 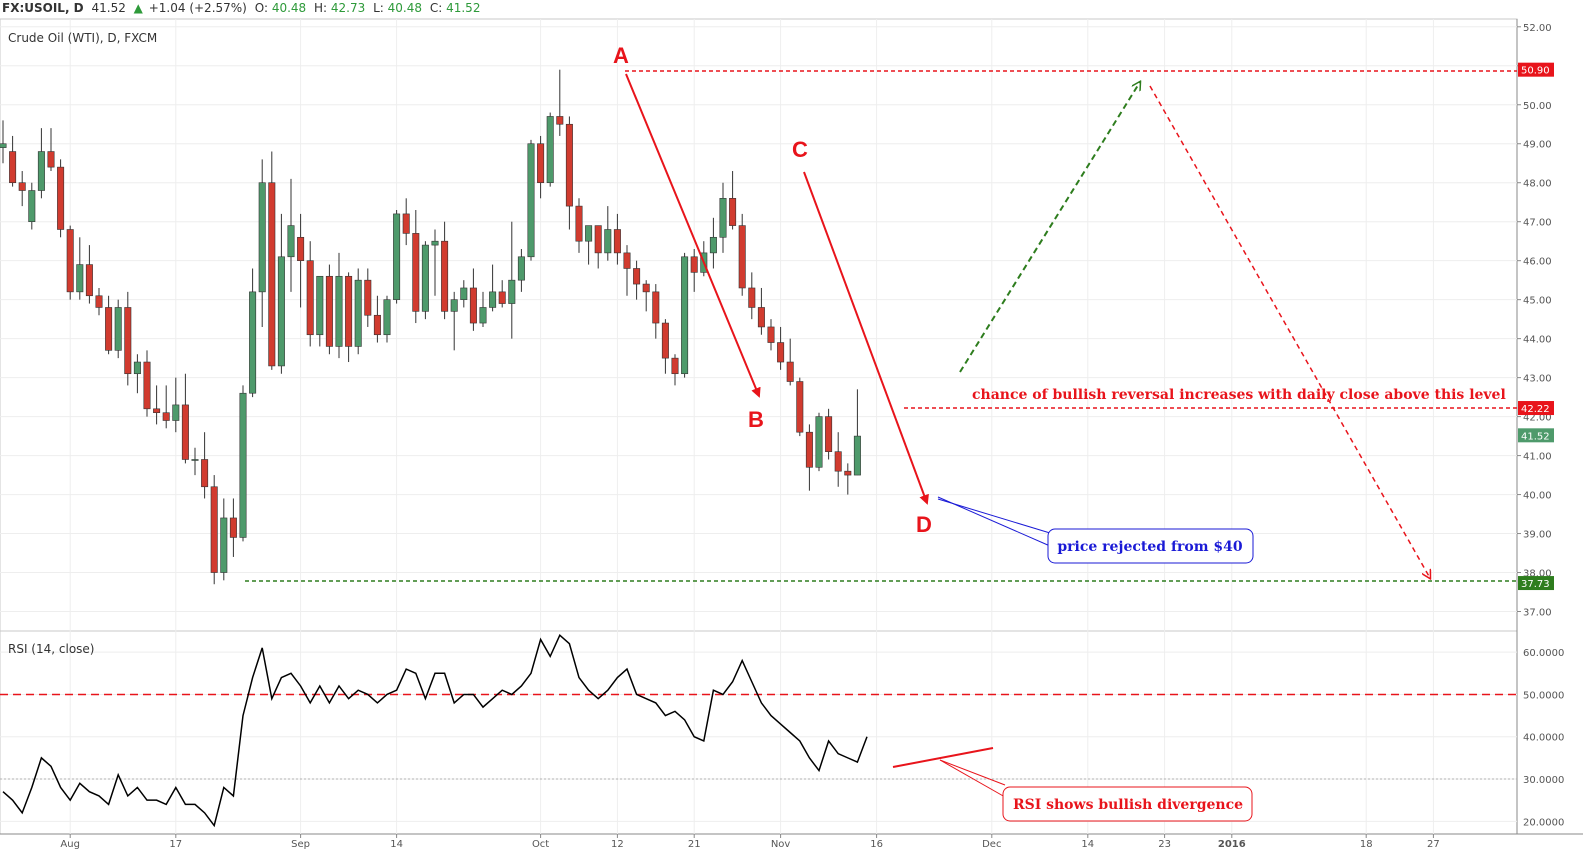 What do you see at coordinates (1095, 530) in the screenshot?
I see `rejection-callout: price rejected from $40` at bounding box center [1095, 530].